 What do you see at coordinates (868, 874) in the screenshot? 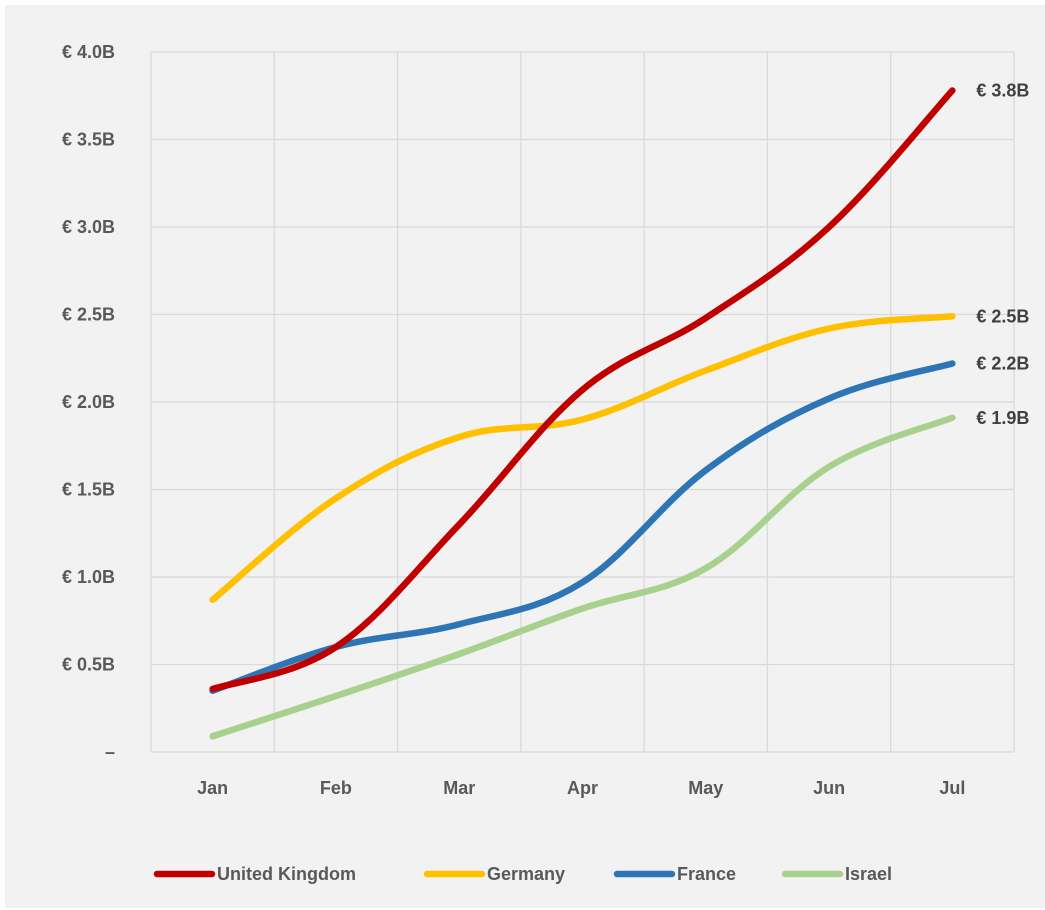
I see `legend-label: Israel` at bounding box center [868, 874].